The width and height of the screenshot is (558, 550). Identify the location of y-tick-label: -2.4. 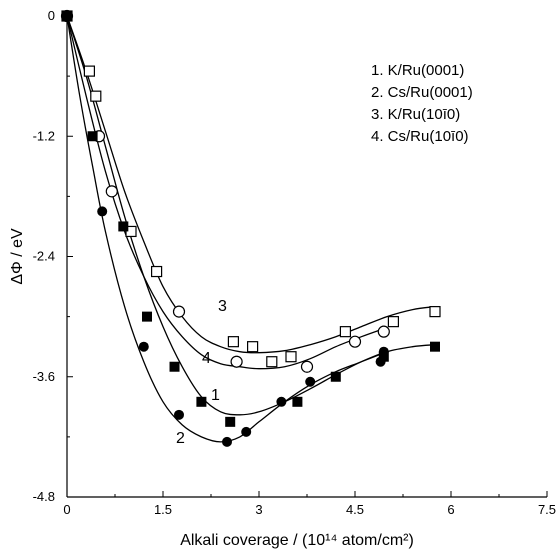
(44, 256).